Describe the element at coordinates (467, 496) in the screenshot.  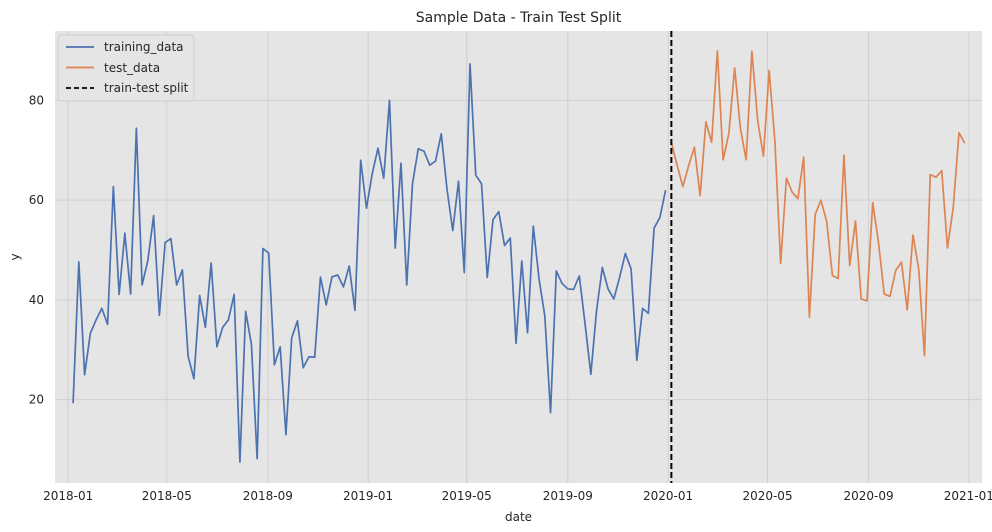
I see `x-tick-label: 2019-05` at that location.